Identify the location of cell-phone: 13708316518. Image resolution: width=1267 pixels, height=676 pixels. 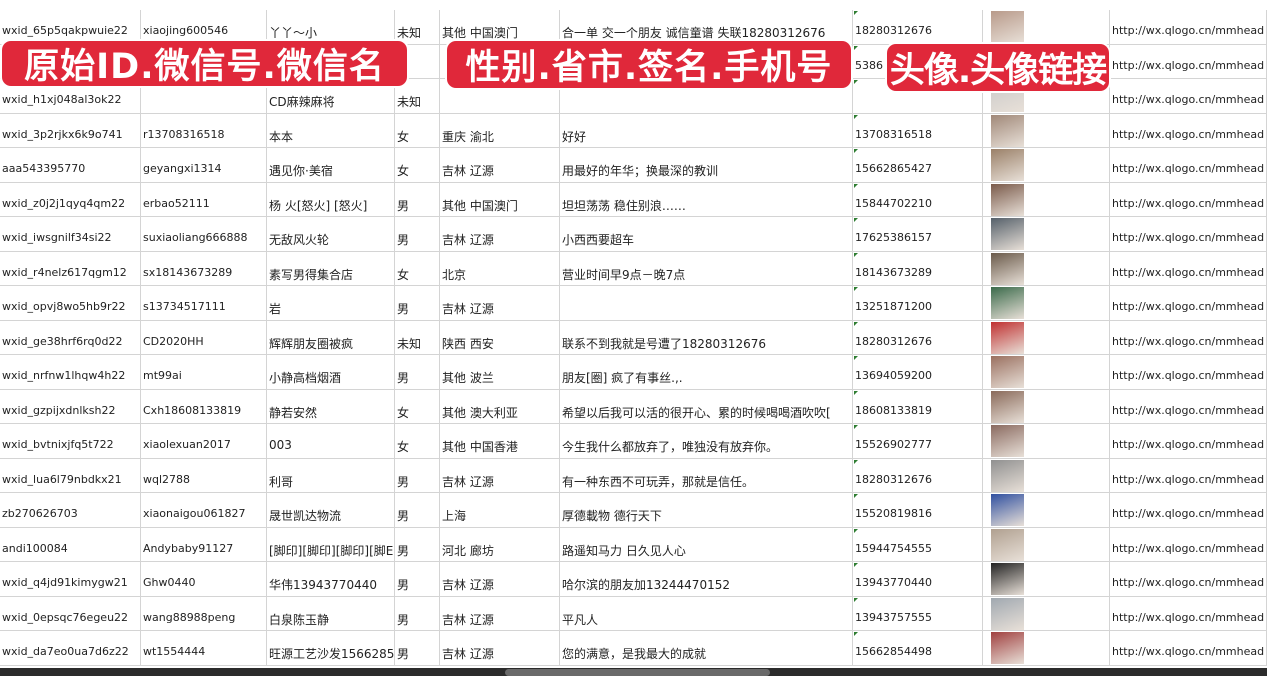
(918, 130).